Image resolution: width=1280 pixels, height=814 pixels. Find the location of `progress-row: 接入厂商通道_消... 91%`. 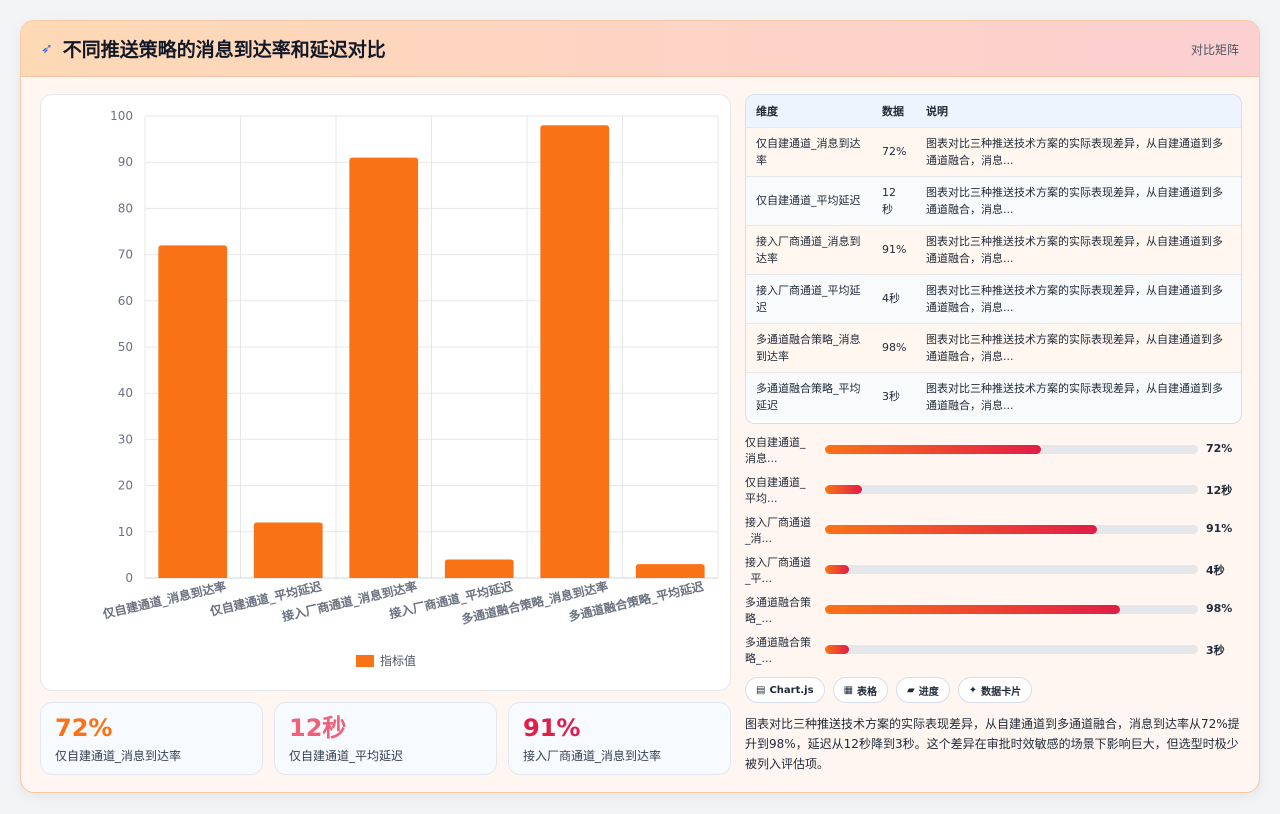

progress-row: 接入厂商通道_消... 91% is located at coordinates (993, 533).